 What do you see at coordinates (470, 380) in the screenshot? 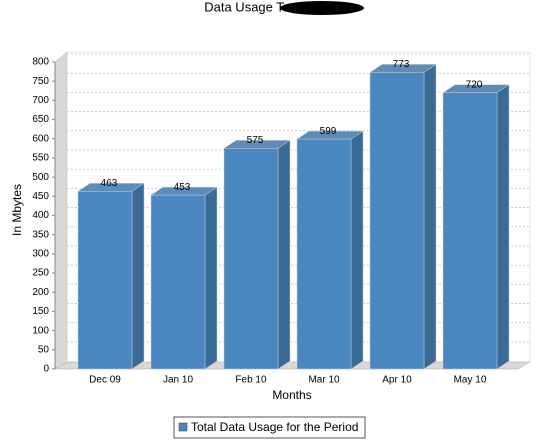
I see `x-tick-label: May 10` at bounding box center [470, 380].